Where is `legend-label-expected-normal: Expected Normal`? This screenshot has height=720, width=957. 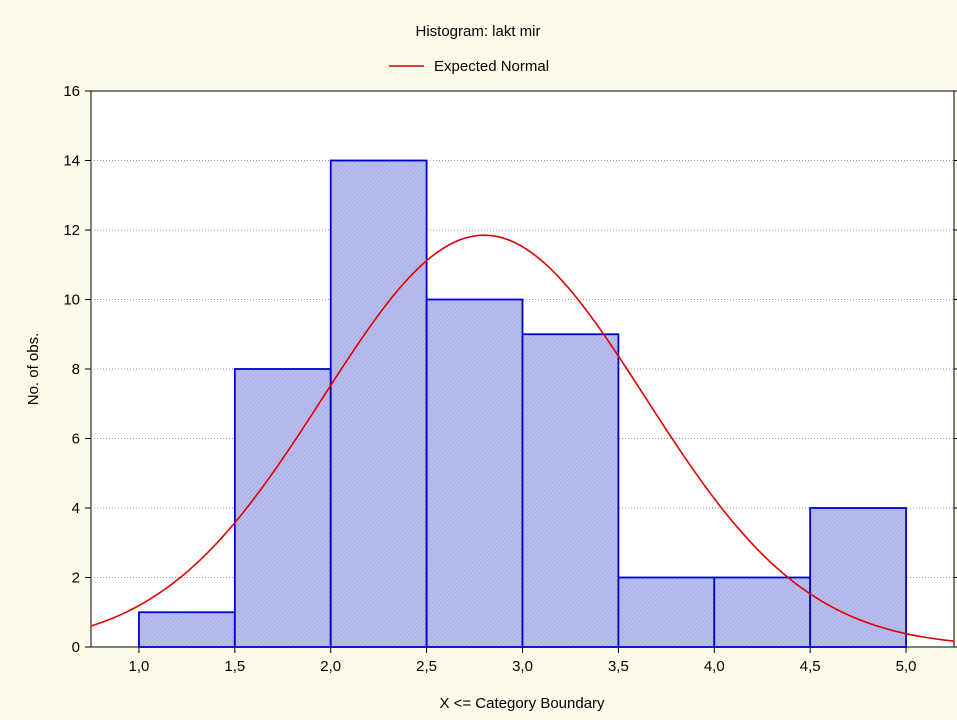
legend-label-expected-normal: Expected Normal is located at coordinates (491, 66).